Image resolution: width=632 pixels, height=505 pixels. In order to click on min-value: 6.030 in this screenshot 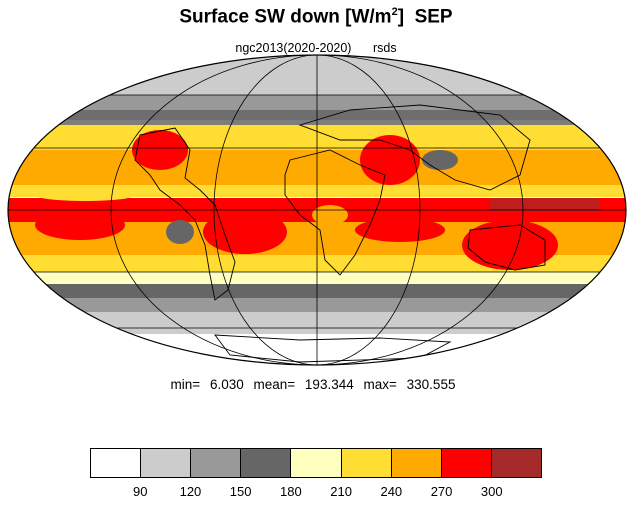, I will do `click(226, 384)`.